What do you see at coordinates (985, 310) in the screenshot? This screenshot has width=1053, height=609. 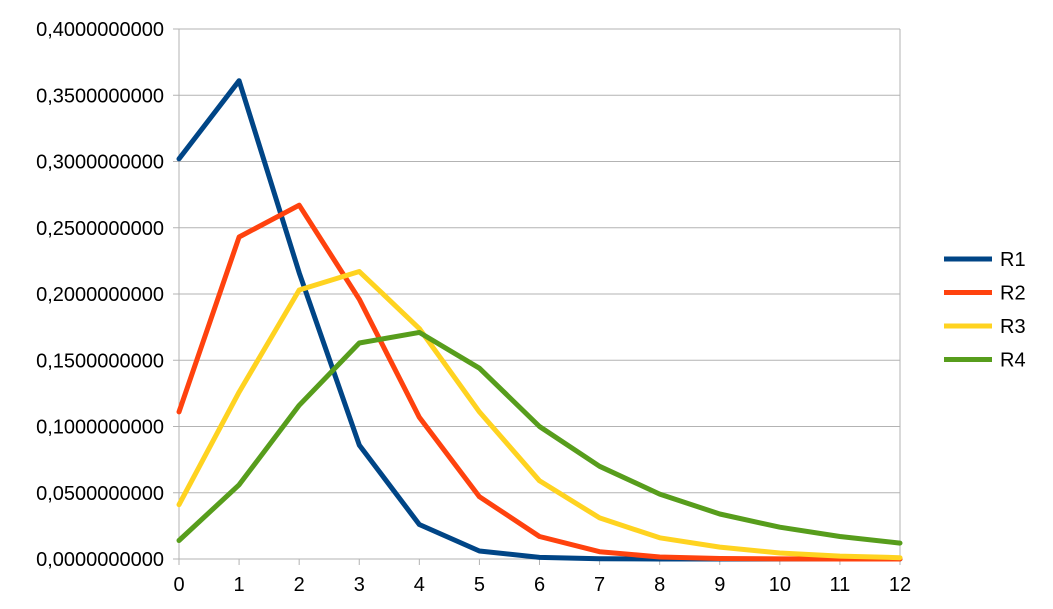 I see `legend: R1 R2 R3 R4` at bounding box center [985, 310].